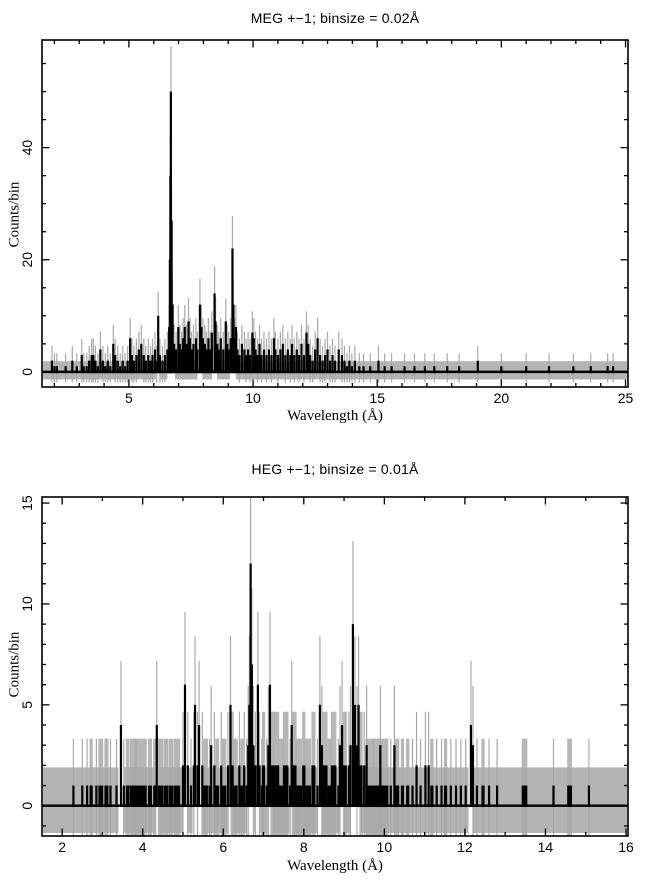  What do you see at coordinates (335, 469) in the screenshot?
I see `heg-panel-title: HEG +−1; binsize = 0.01Å` at bounding box center [335, 469].